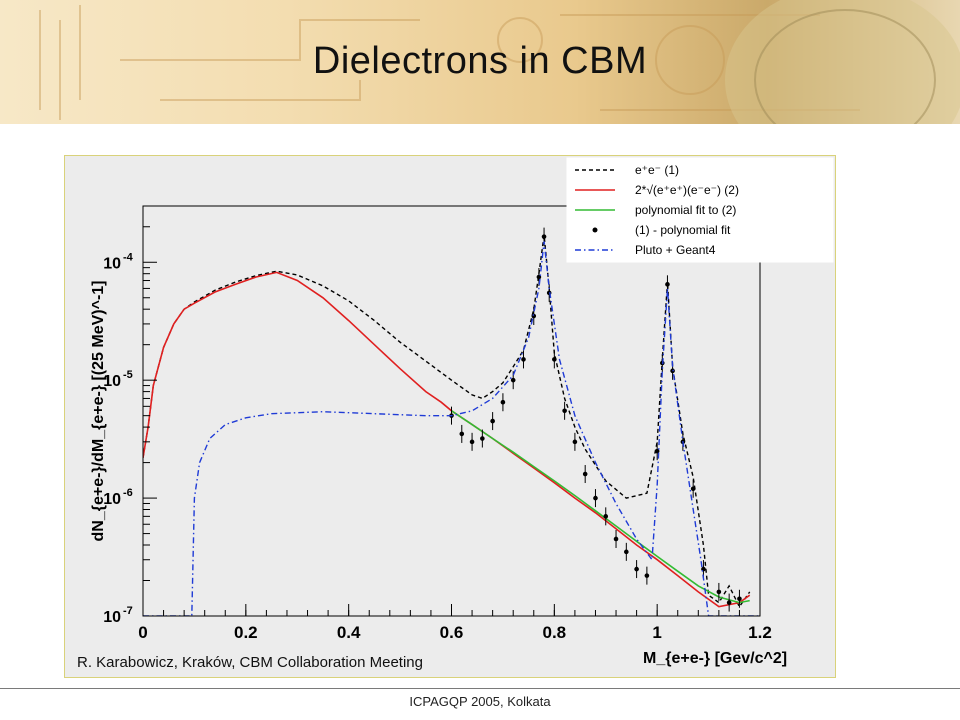 This screenshot has height=720, width=960. I want to click on legend-label: Pluto + Geant4, so click(675, 250).